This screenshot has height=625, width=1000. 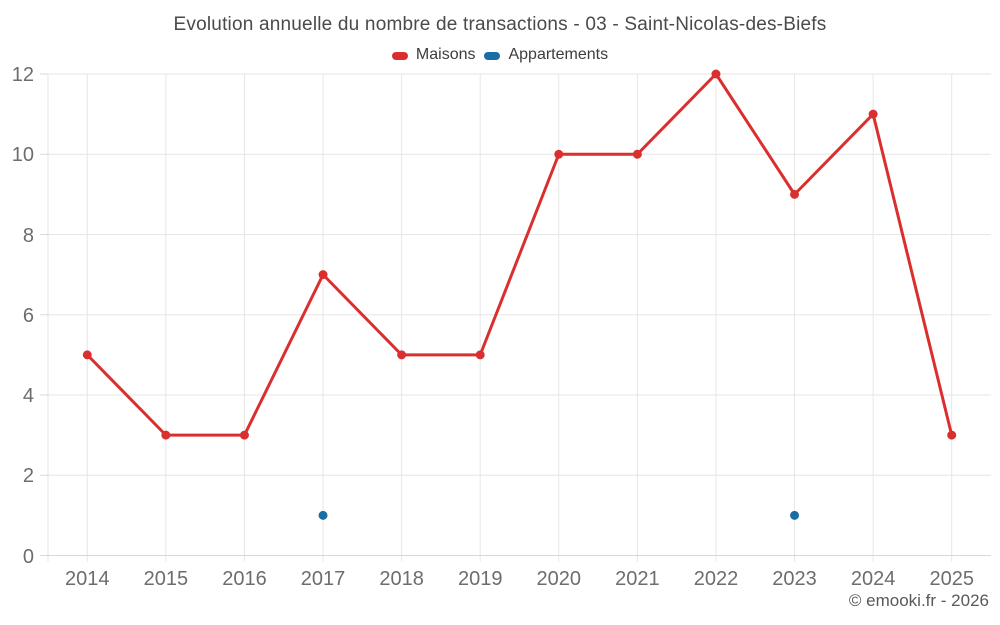 I want to click on data-point-appartements-2023, so click(x=795, y=515).